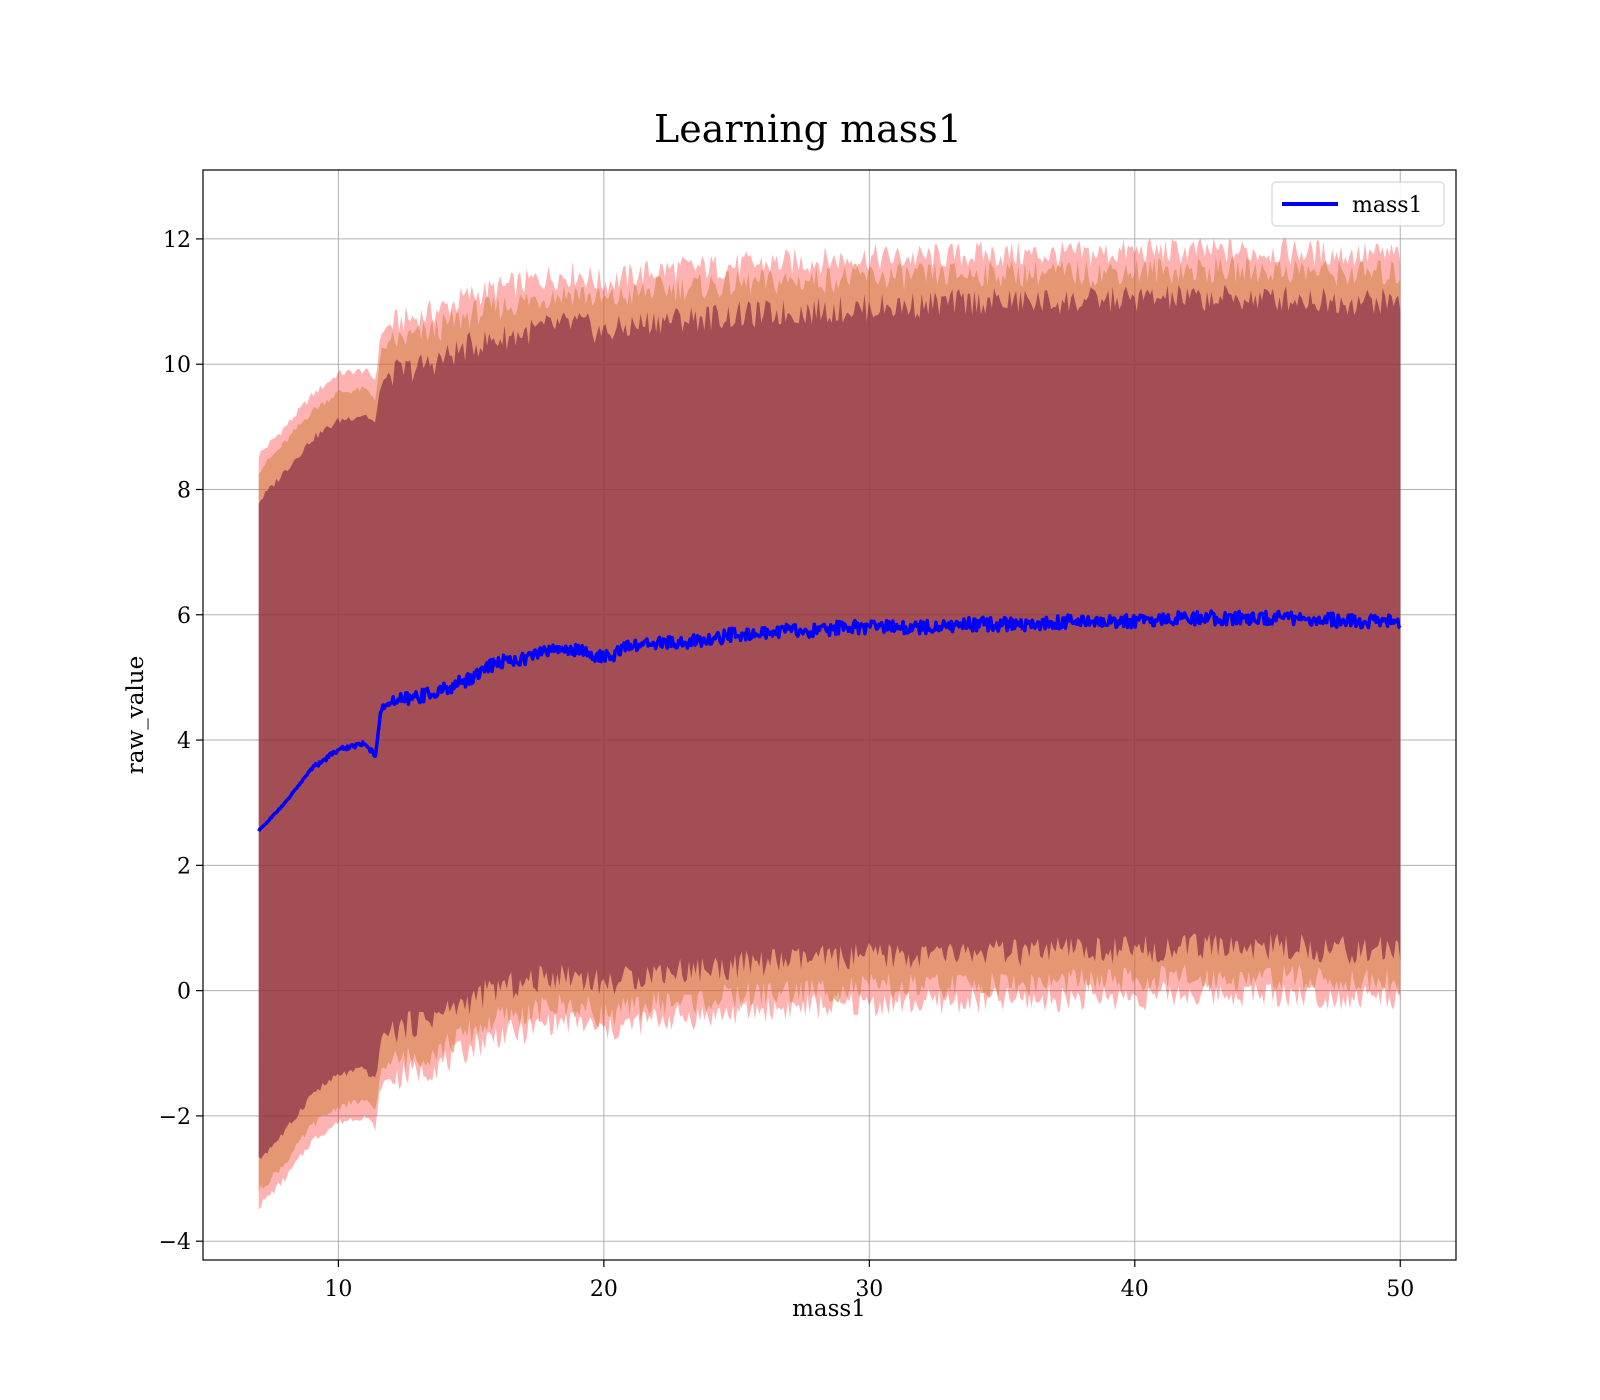 The height and width of the screenshot is (1400, 1600). What do you see at coordinates (1400, 1289) in the screenshot?
I see `x-tick-label: 50` at bounding box center [1400, 1289].